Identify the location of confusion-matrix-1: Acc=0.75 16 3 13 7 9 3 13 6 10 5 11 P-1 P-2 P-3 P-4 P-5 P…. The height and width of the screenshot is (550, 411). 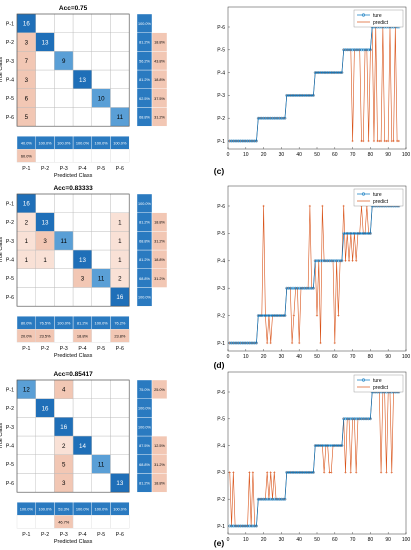
(84, 92).